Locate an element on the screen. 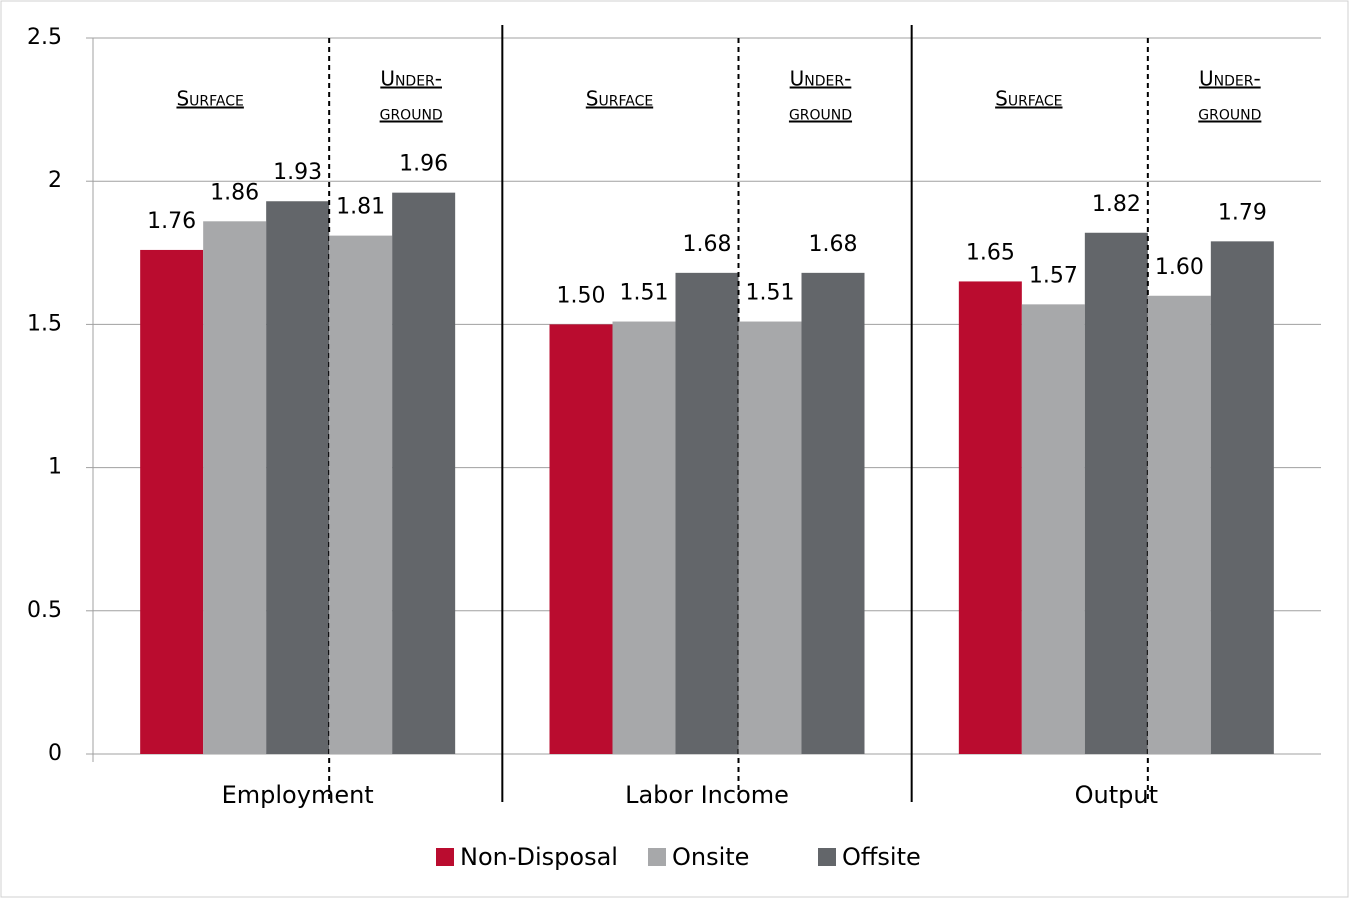  value-label: 1.60 is located at coordinates (1179, 267).